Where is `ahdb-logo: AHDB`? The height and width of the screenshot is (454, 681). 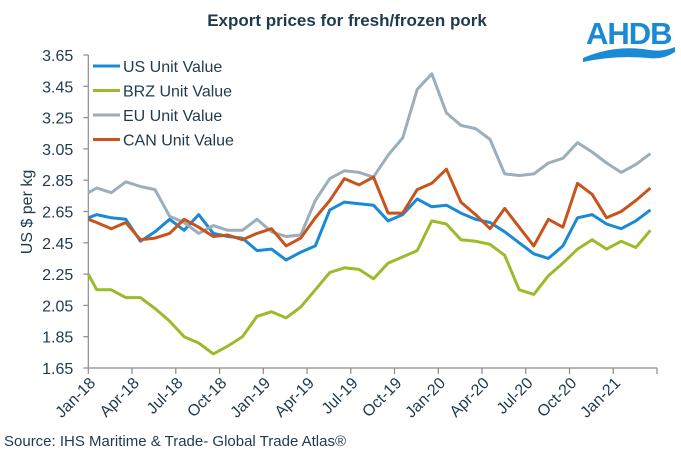 ahdb-logo: AHDB is located at coordinates (629, 39).